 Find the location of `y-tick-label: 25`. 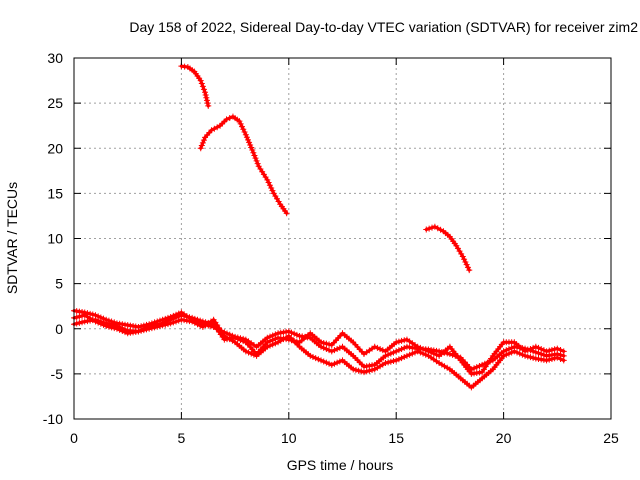

y-tick-label: 25 is located at coordinates (55, 103).